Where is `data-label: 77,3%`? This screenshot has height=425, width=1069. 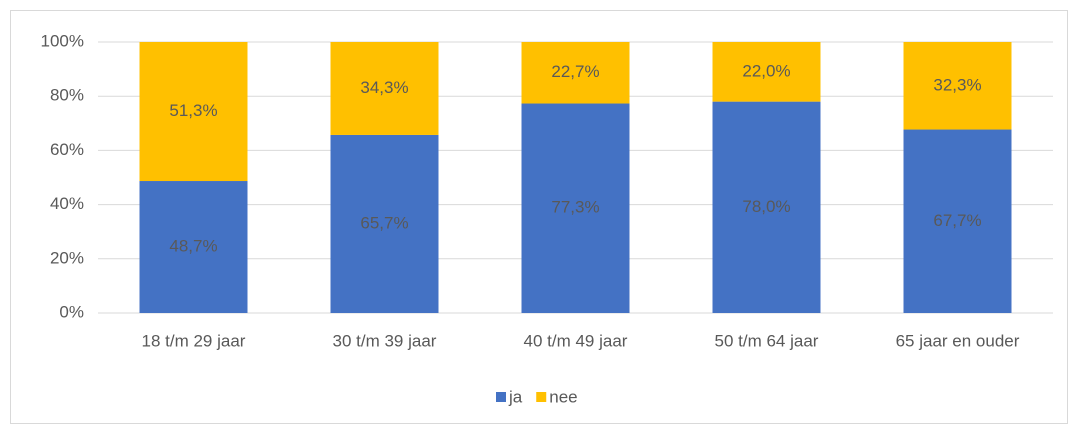 data-label: 77,3% is located at coordinates (575, 207).